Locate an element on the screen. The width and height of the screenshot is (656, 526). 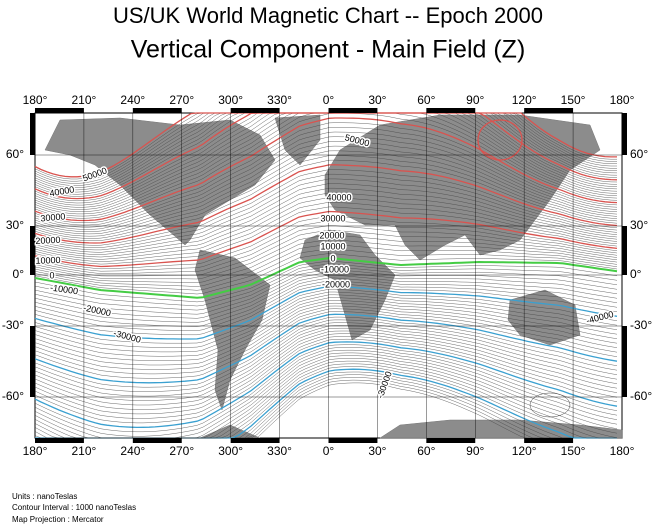
contour-label-text: -20000 is located at coordinates (336, 284).